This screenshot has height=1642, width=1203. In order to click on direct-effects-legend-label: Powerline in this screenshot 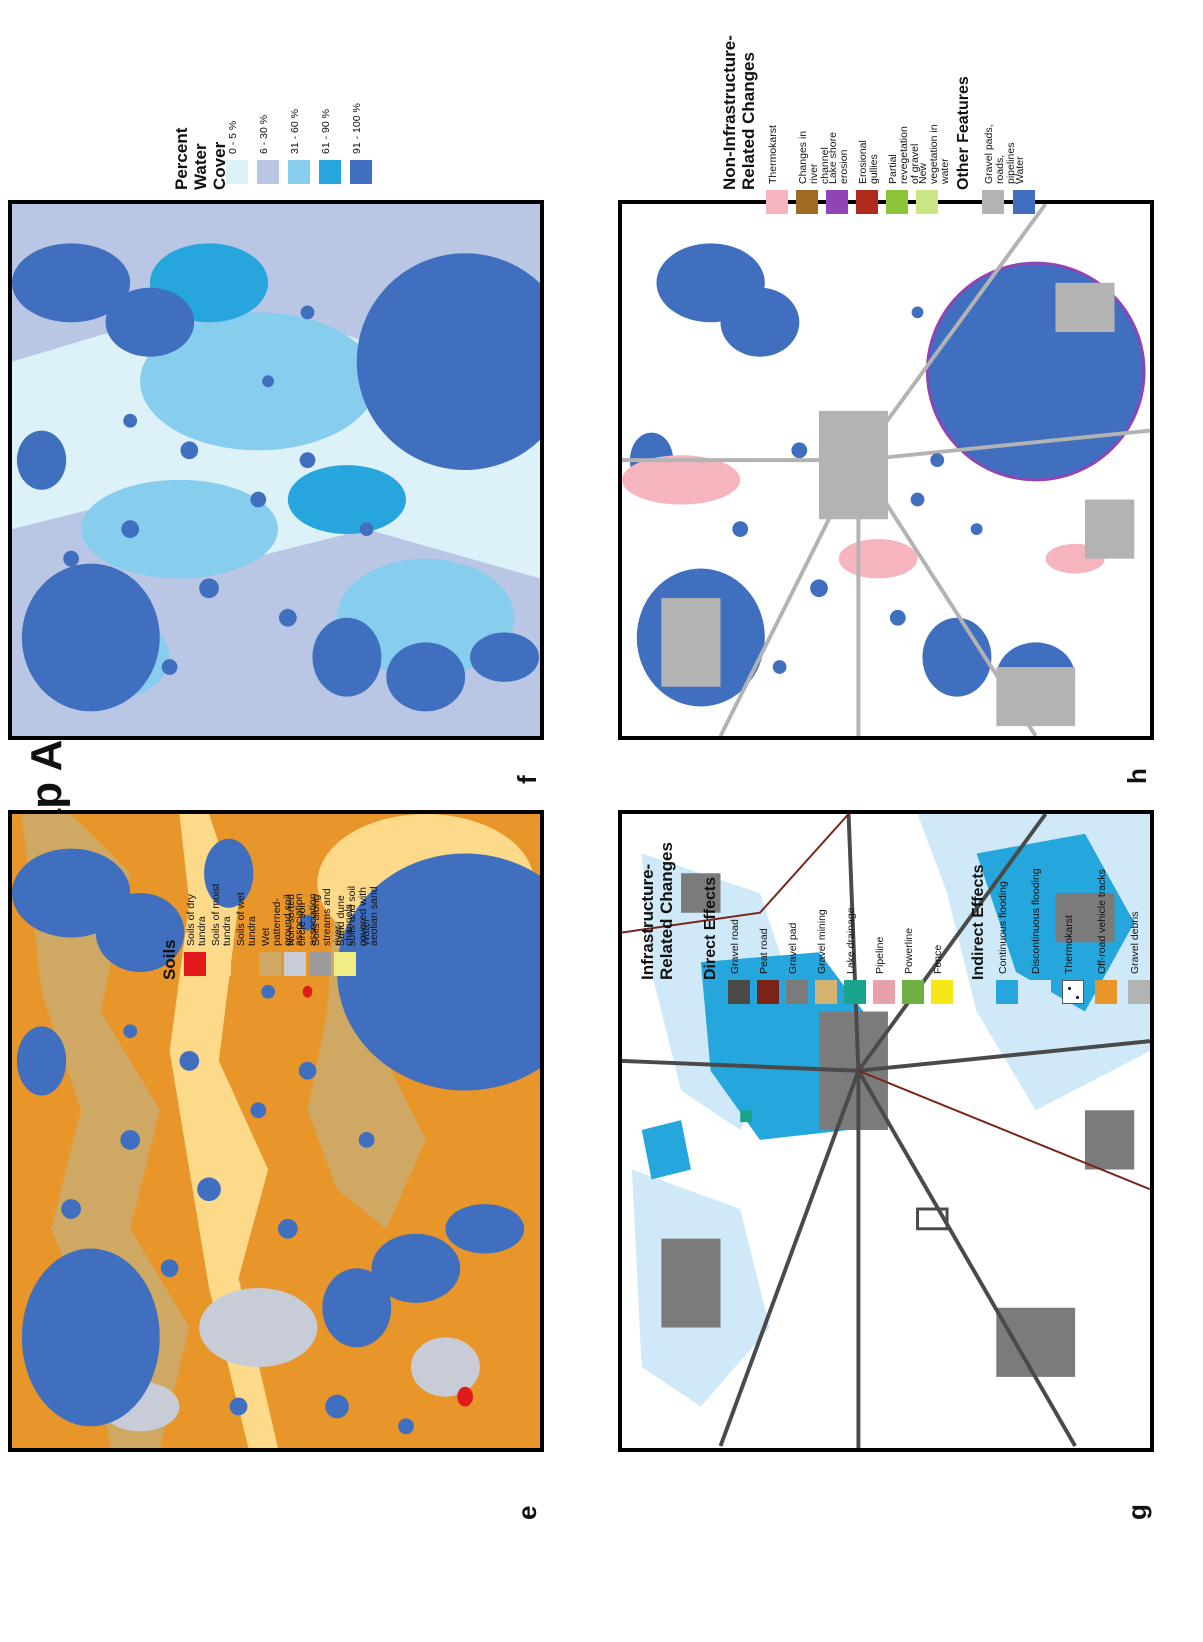, I will do `click(909, 950)`.